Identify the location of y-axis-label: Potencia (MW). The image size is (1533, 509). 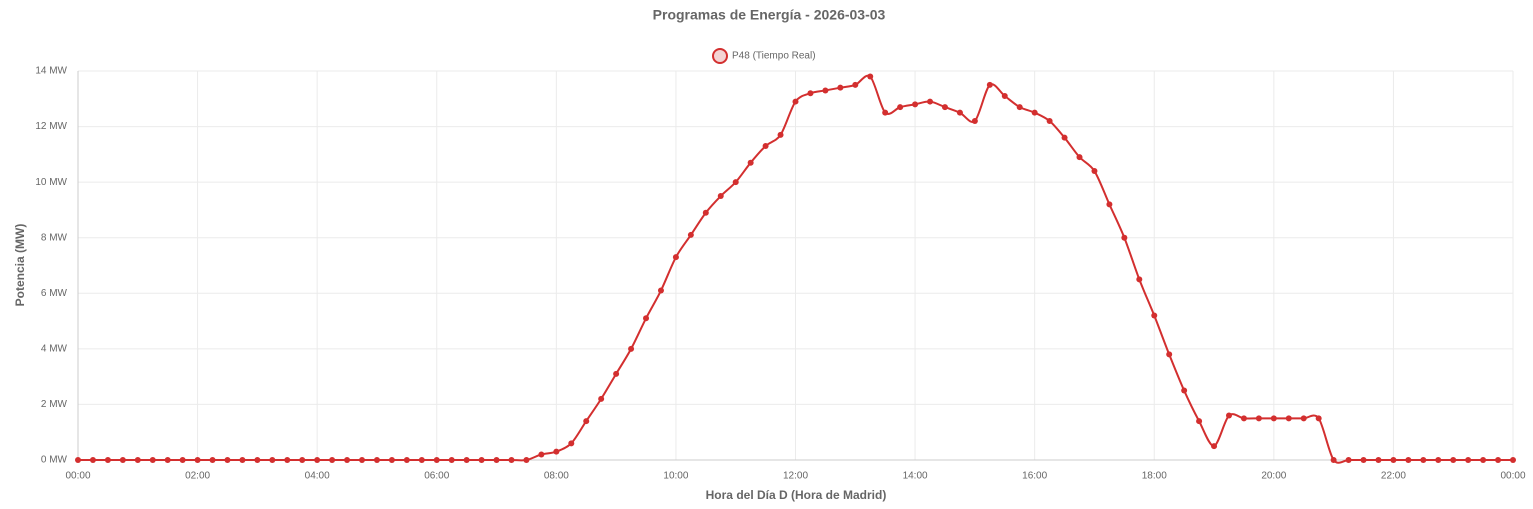
(20, 265).